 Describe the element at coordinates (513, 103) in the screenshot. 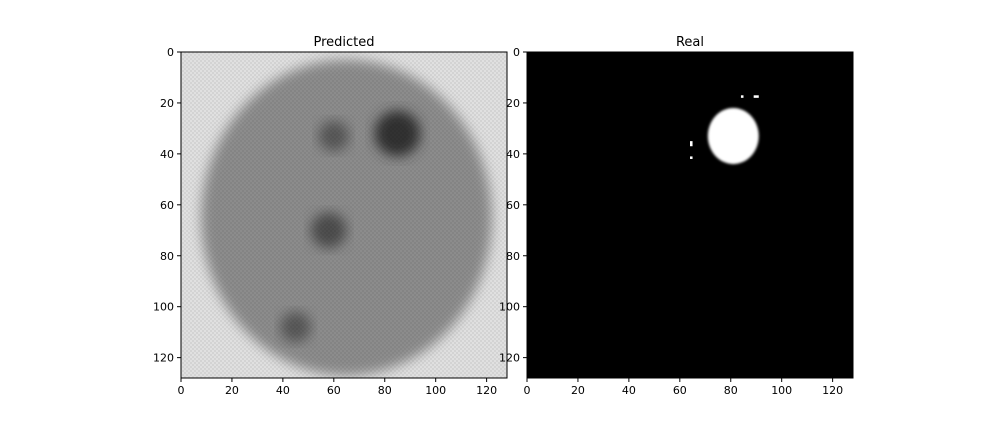

I see `y-tick-label-real: 20` at that location.